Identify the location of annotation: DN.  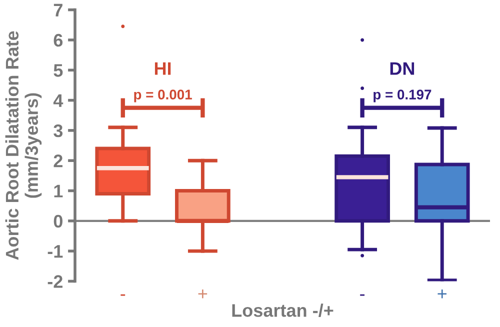
(402, 68).